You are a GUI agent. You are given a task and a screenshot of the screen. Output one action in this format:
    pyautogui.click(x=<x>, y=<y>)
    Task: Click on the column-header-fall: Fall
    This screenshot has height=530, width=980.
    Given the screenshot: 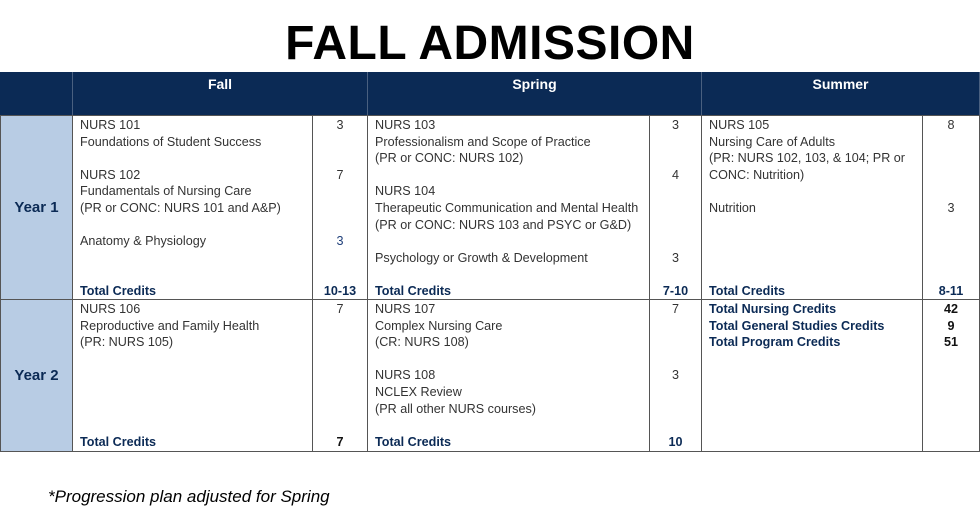 What is the action you would take?
    pyautogui.click(x=220, y=93)
    